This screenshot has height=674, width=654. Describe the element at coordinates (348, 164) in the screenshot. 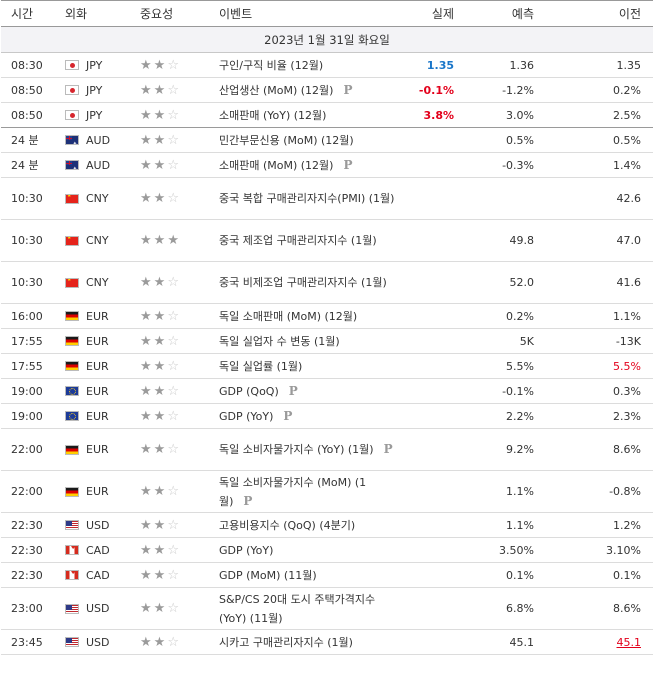

I see `preliminary-icon: P` at that location.